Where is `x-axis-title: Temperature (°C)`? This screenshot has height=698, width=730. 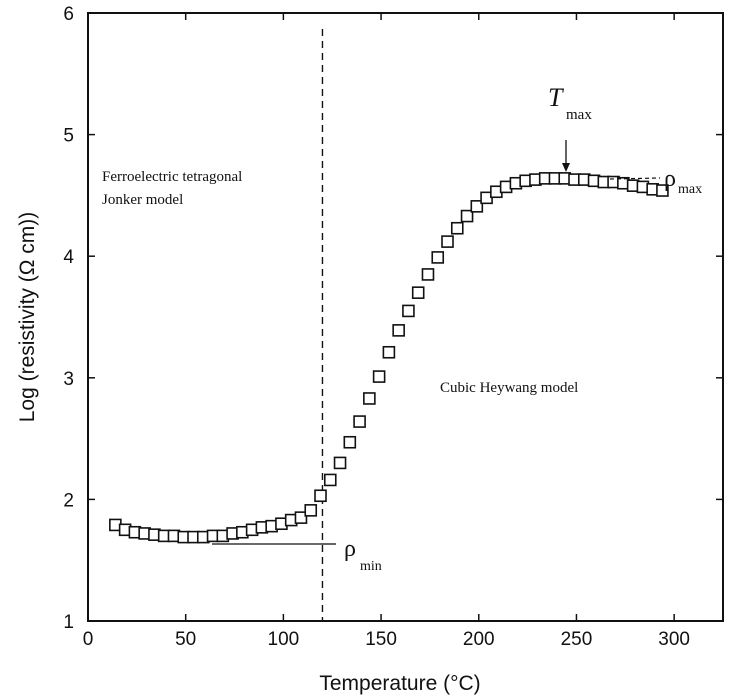
x-axis-title: Temperature (°C) is located at coordinates (399, 683).